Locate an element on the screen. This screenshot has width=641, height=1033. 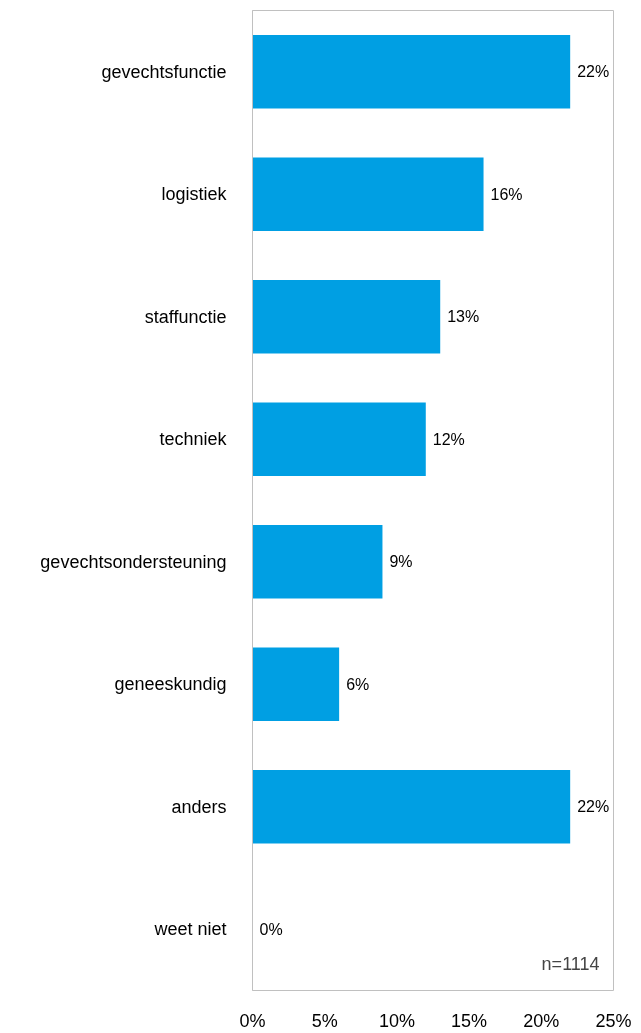
x-tick-label: 20% is located at coordinates (541, 1020).